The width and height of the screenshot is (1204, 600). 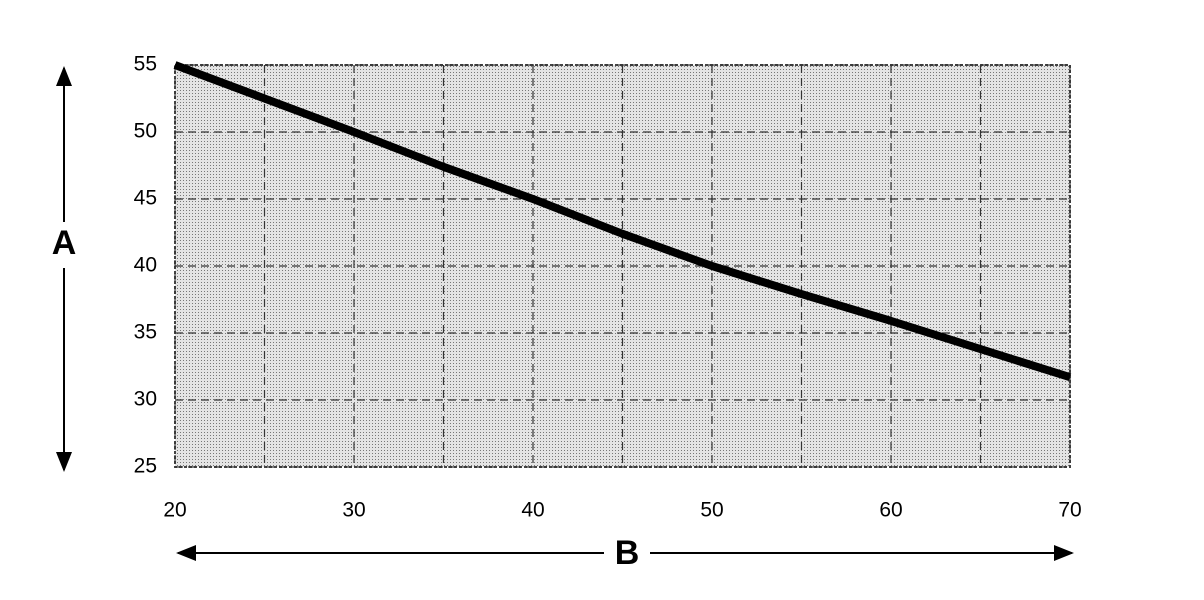 I want to click on y-tick-label: 35, so click(x=145, y=332).